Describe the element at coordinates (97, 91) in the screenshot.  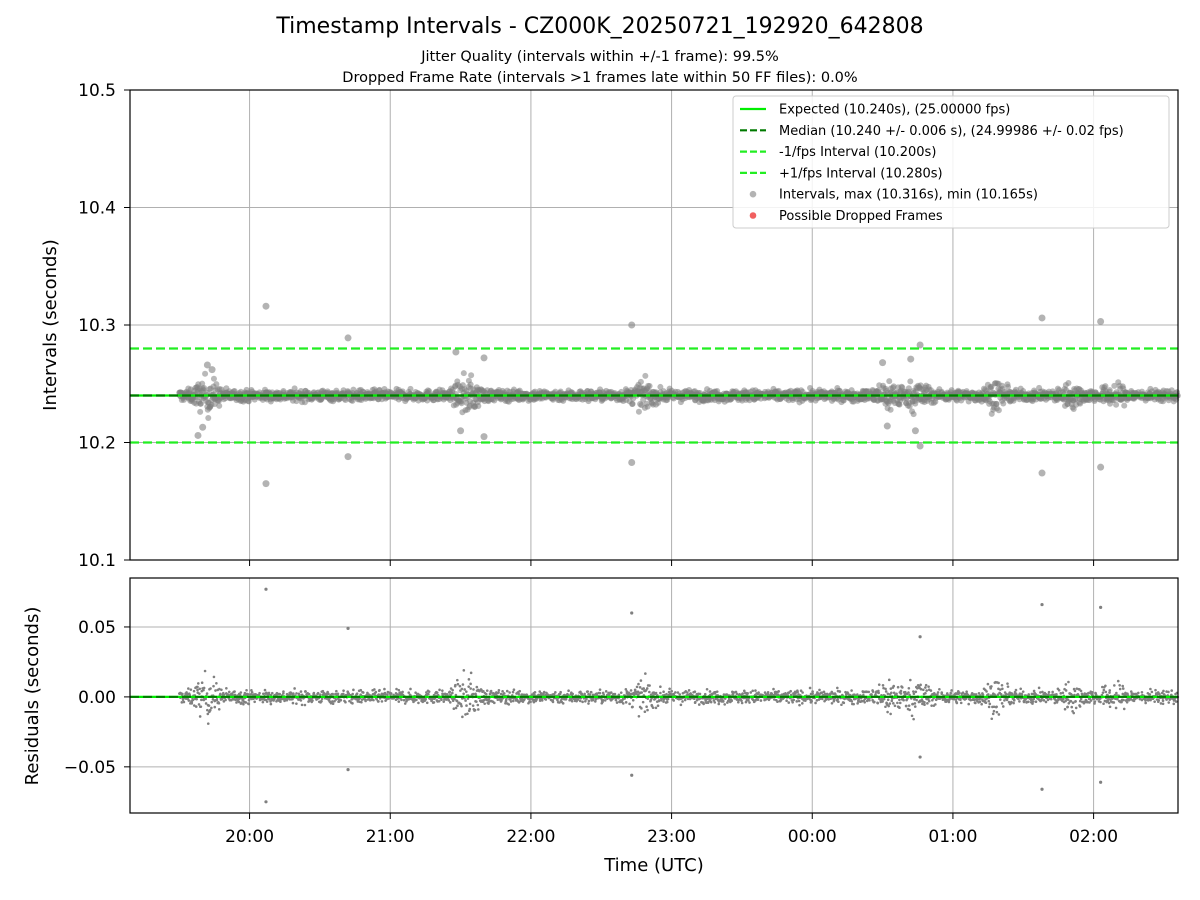
I see `y-tick-label: 10.5` at that location.